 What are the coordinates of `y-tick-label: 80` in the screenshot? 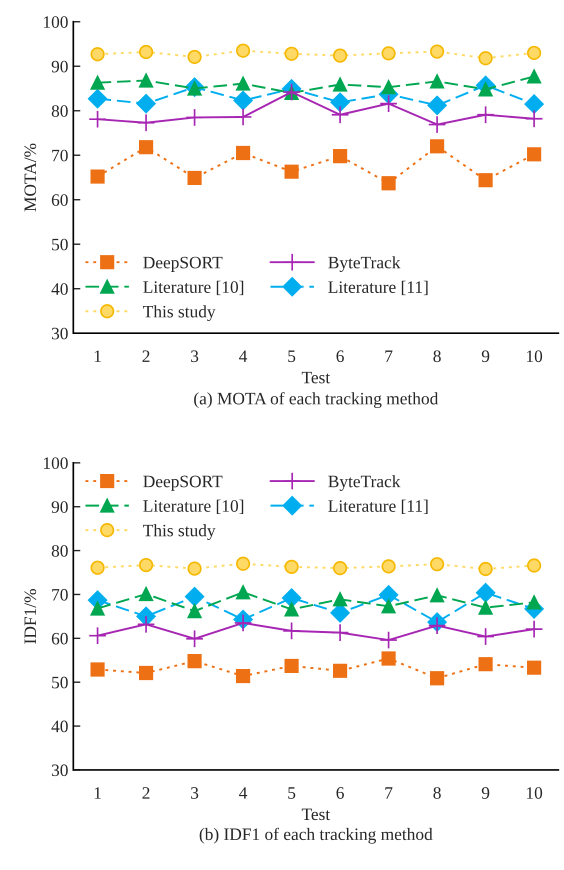 It's located at (60, 111).